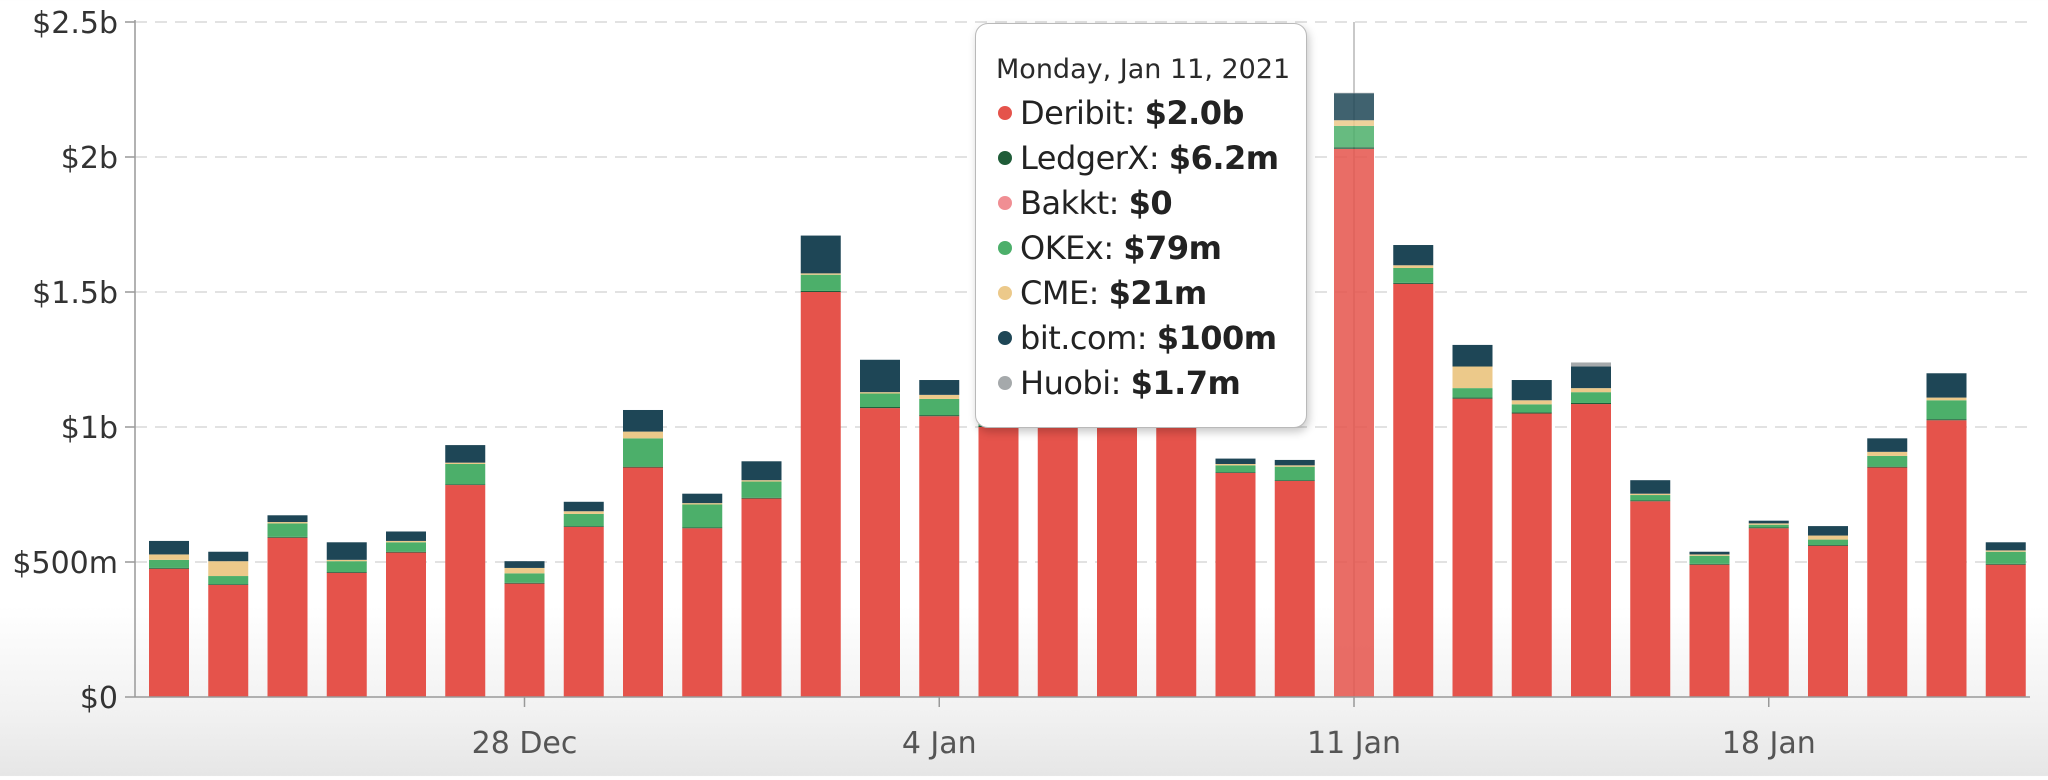  I want to click on tooltip-series-name: LedgerX:, so click(1094, 158).